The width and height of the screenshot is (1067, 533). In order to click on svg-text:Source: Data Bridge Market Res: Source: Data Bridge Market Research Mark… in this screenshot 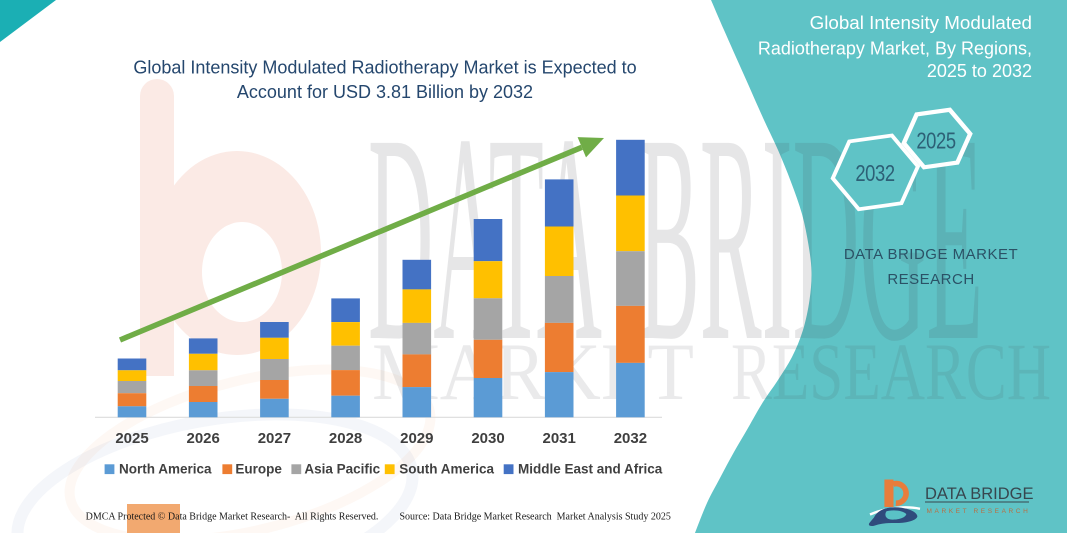, I will do `click(535, 517)`.